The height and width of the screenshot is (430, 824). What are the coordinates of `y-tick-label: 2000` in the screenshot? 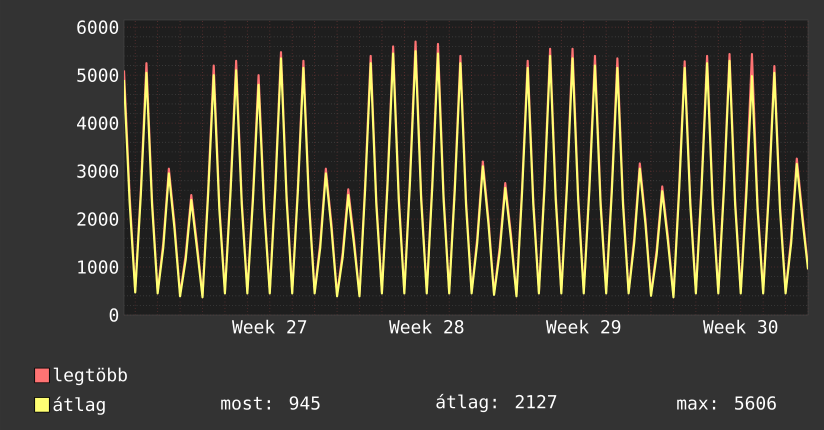 It's located at (97, 219).